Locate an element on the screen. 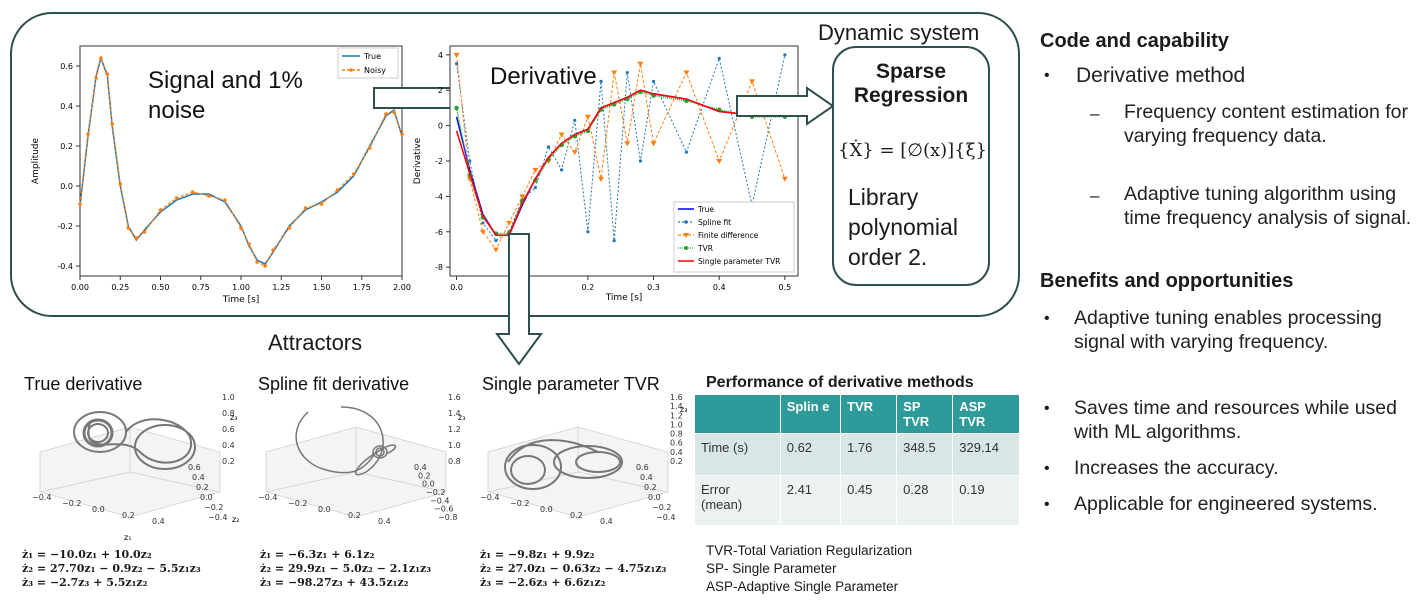  table-header-cell: Splin e is located at coordinates (810, 414).